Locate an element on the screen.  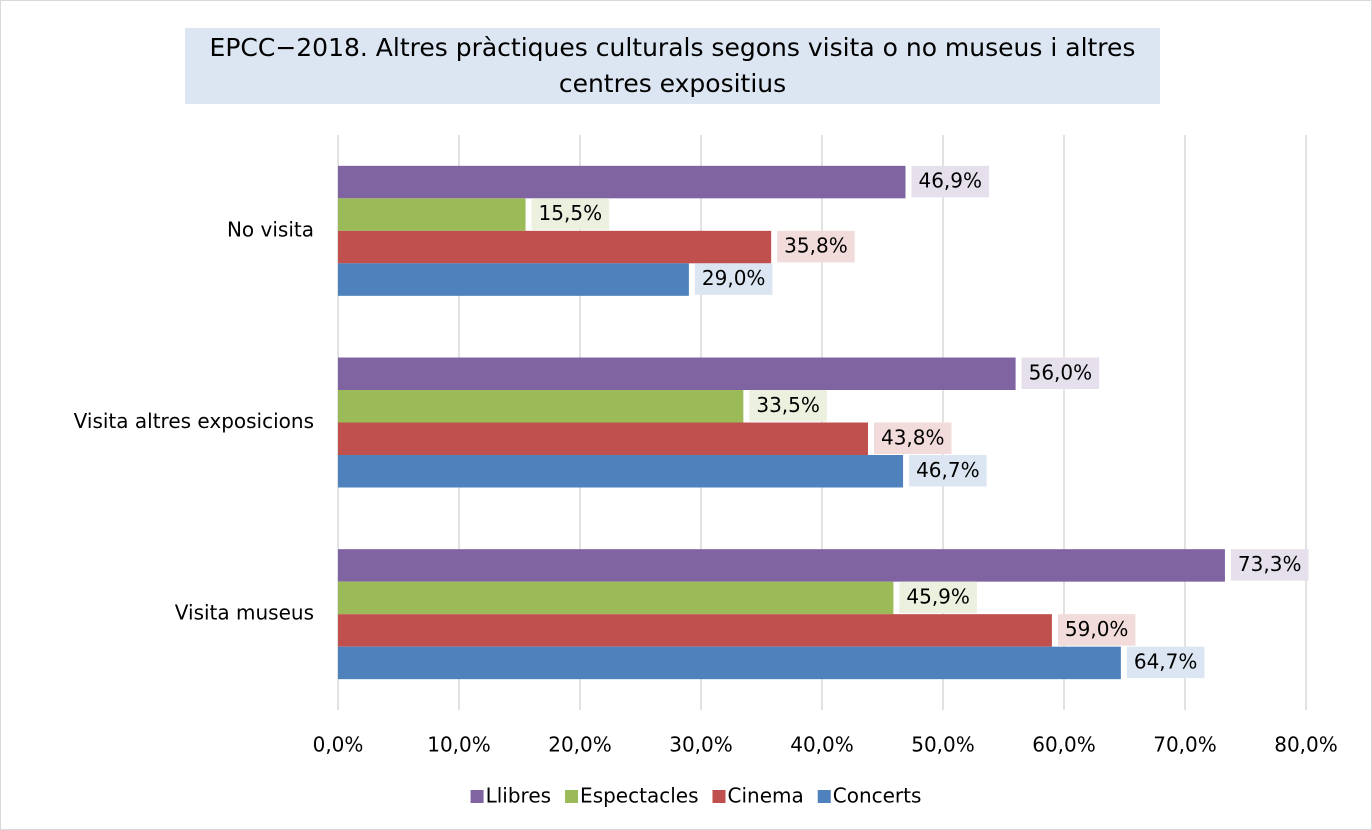
category-label: Visita museus is located at coordinates (244, 613).